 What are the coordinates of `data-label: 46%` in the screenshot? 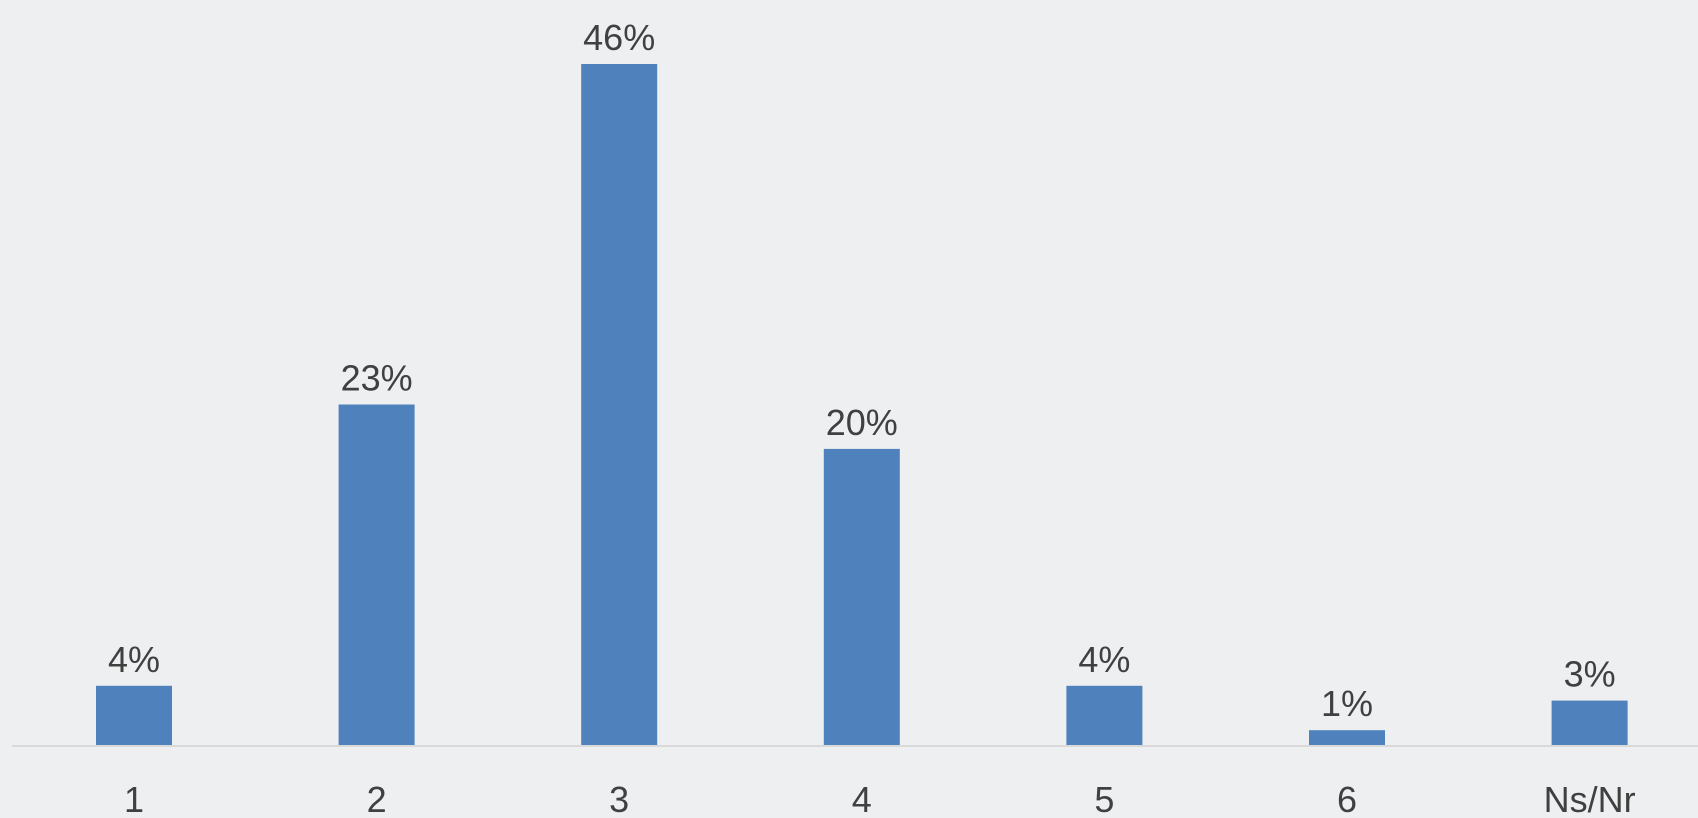 It's located at (619, 37).